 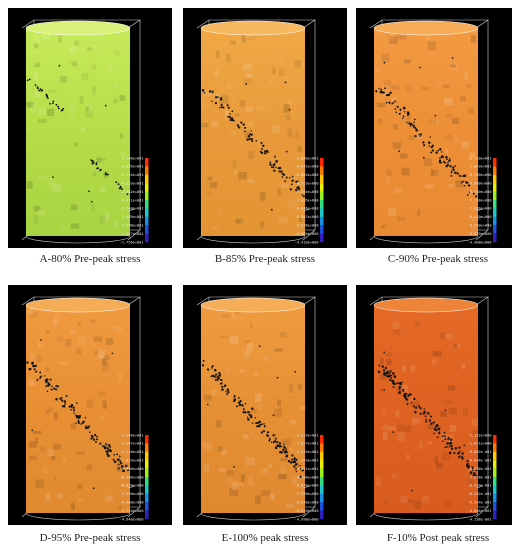 I want to click on colorbar-tick-label: -1.051e+000, so click(x=480, y=444).